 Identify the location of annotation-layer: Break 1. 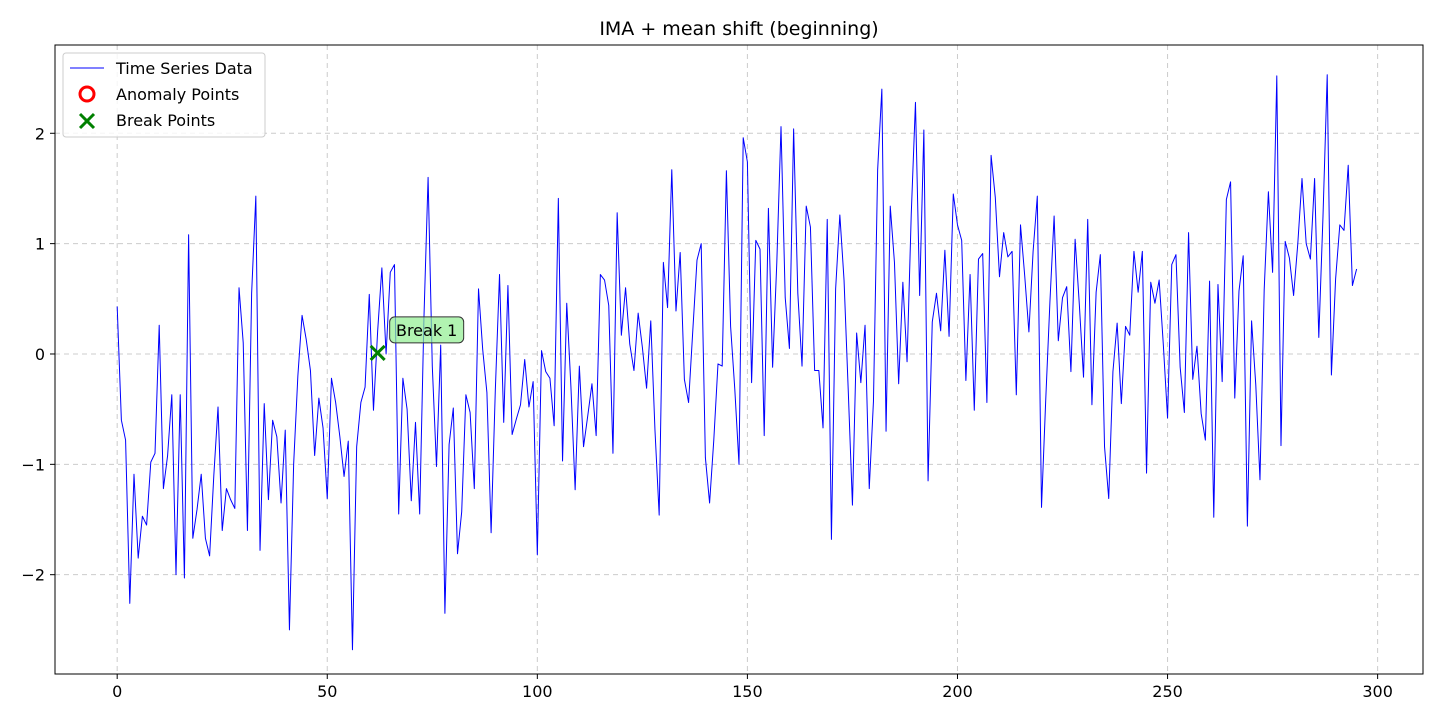
(427, 330).